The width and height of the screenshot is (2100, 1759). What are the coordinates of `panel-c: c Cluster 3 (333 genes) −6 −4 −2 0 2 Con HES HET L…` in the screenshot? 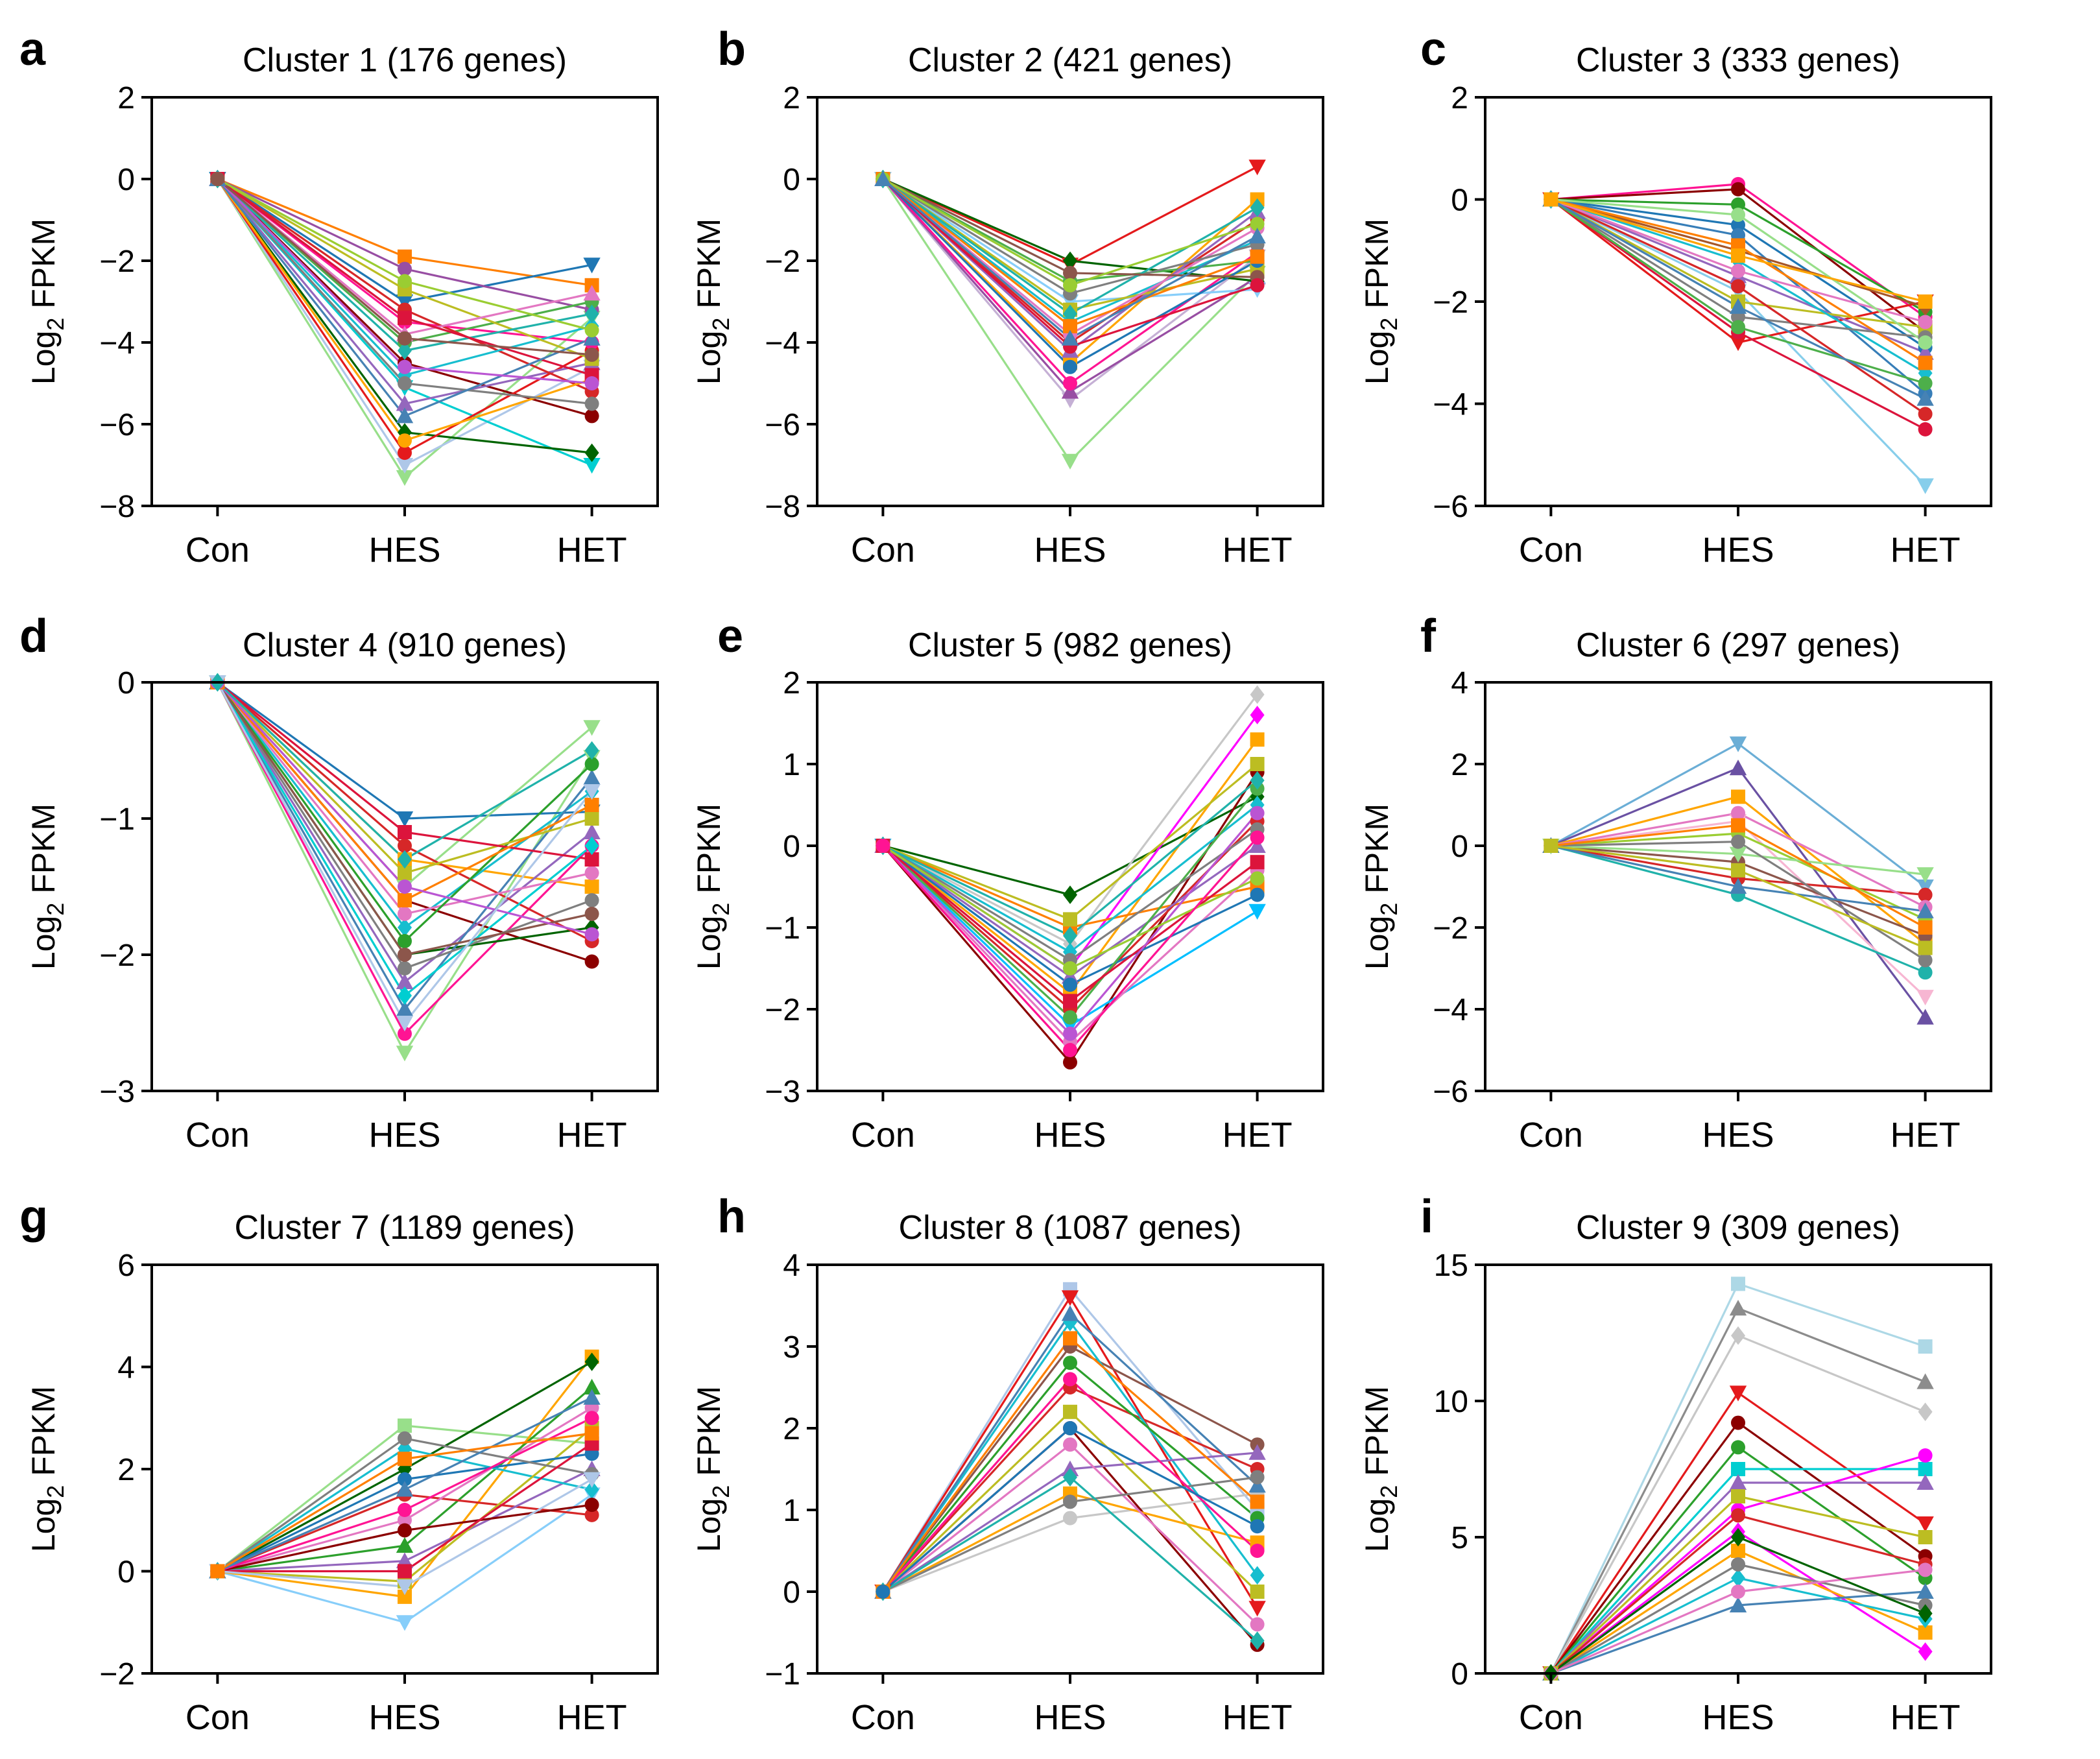 It's located at (1675, 296).